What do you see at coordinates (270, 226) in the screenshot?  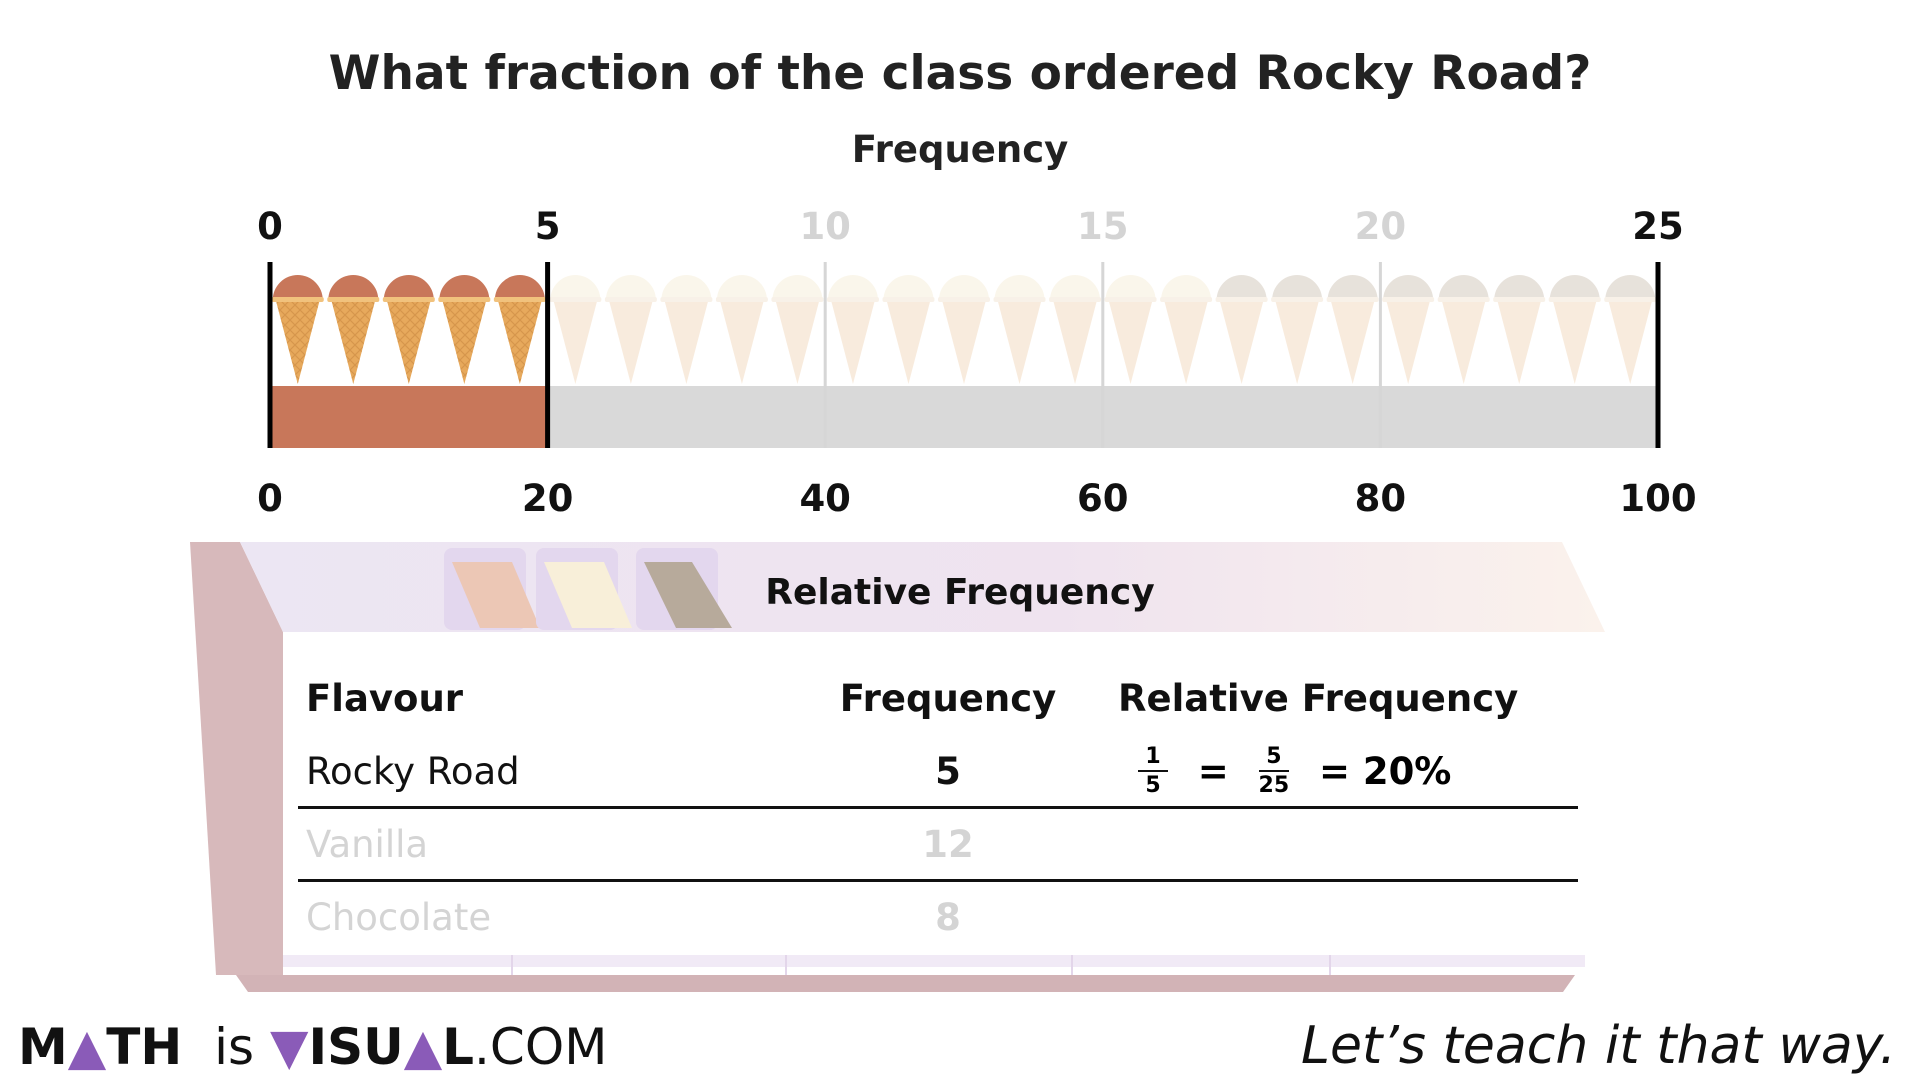 I see `freq-tick-label: 0` at bounding box center [270, 226].